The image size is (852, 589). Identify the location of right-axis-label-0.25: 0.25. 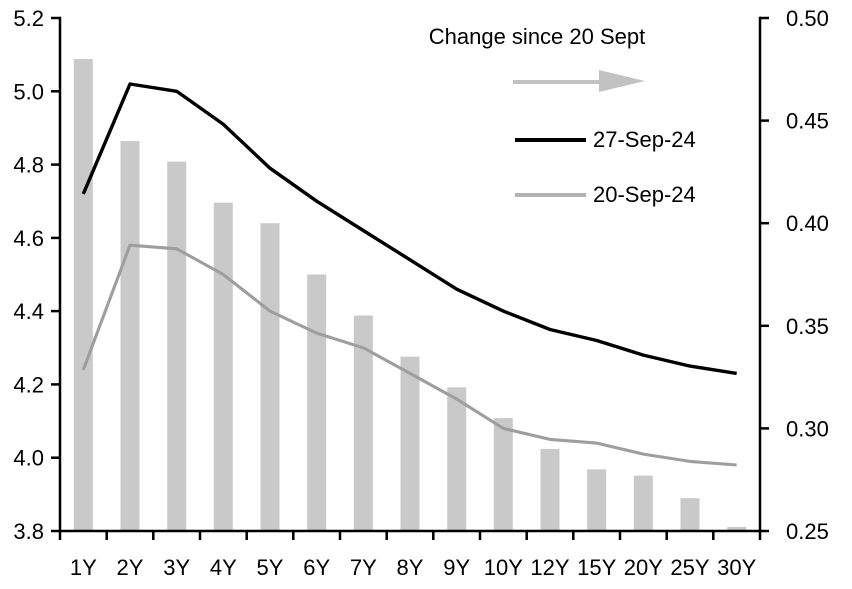
(807, 531).